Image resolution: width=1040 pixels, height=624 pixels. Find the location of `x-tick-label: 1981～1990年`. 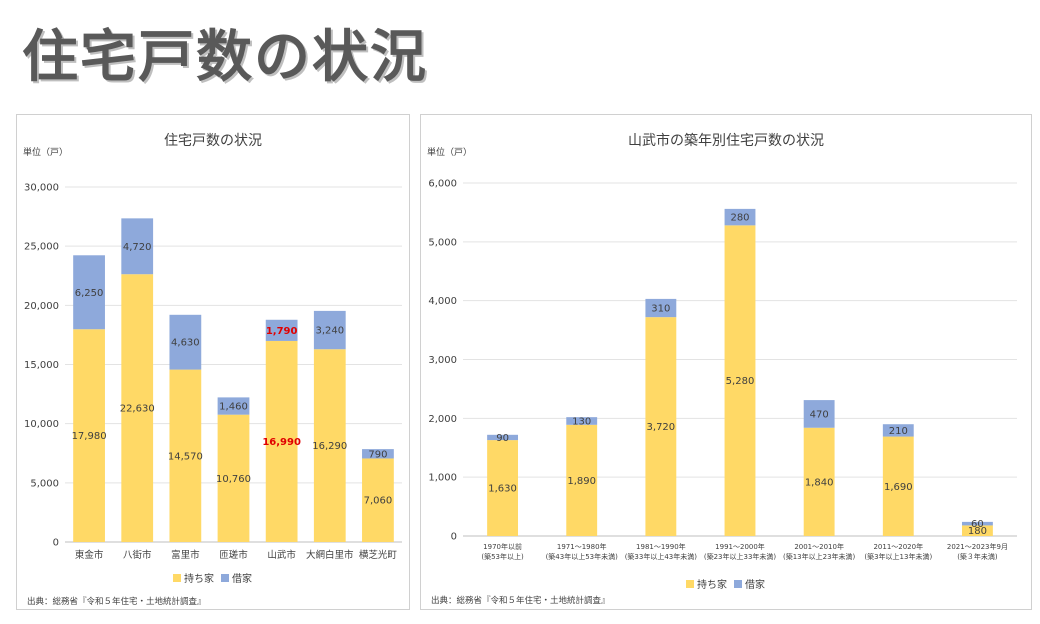

x-tick-label: 1981～1990年 is located at coordinates (661, 546).